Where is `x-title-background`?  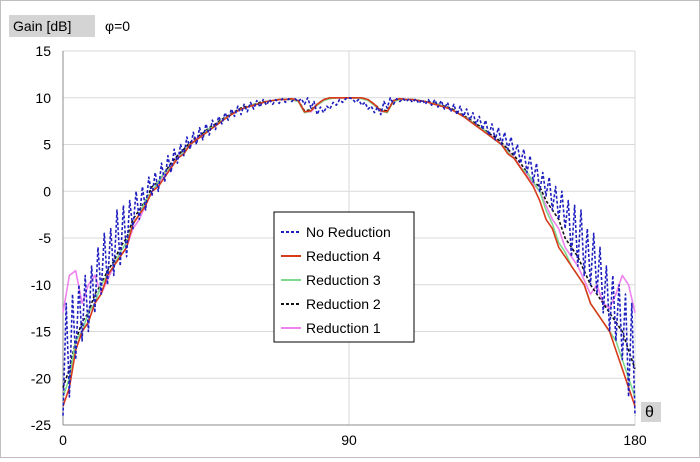 x-title-background is located at coordinates (651, 412).